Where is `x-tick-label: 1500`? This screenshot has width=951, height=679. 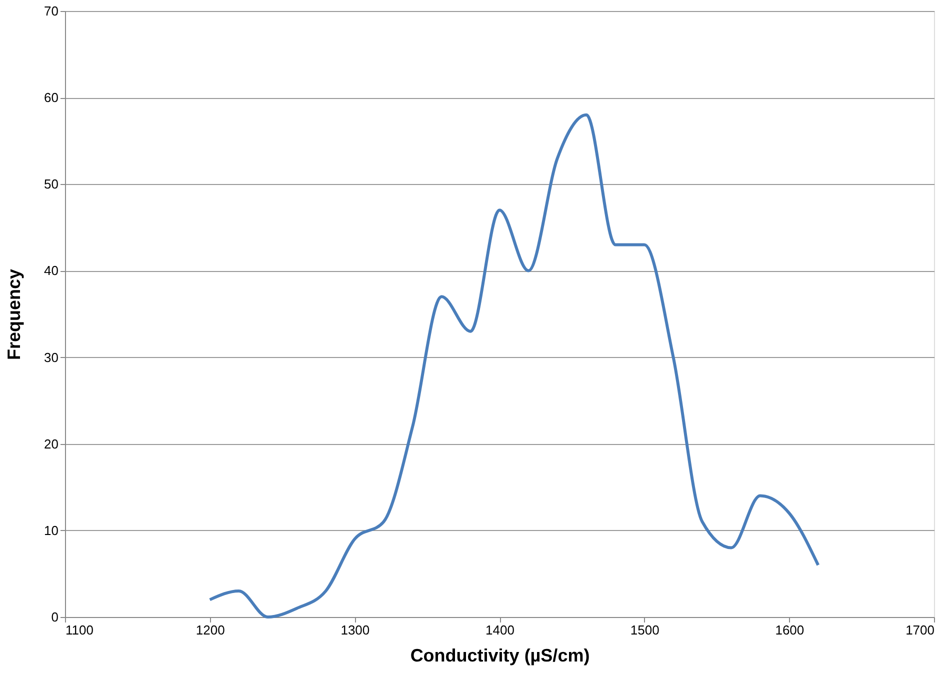
x-tick-label: 1500 is located at coordinates (645, 630).